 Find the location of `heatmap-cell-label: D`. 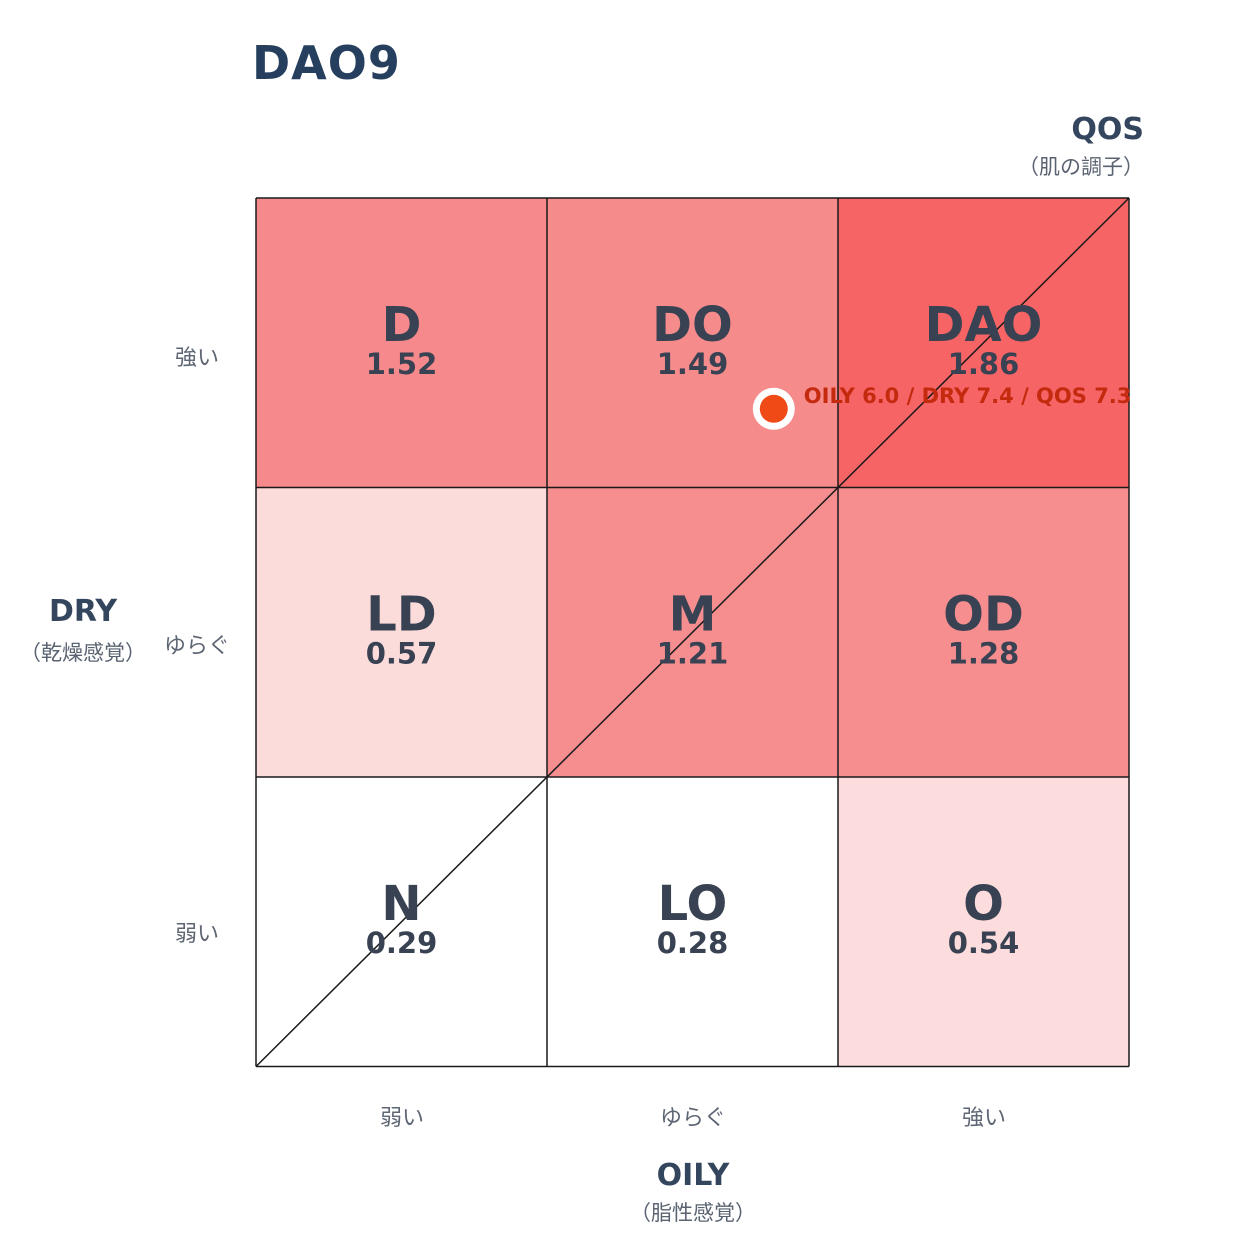

heatmap-cell-label: D is located at coordinates (402, 325).